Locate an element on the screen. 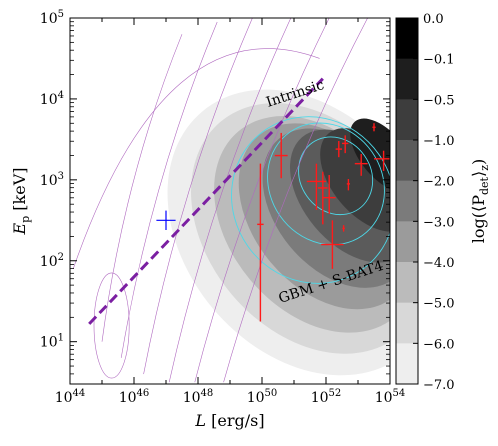  colorbar-tick-label: 0.0 is located at coordinates (433, 19).